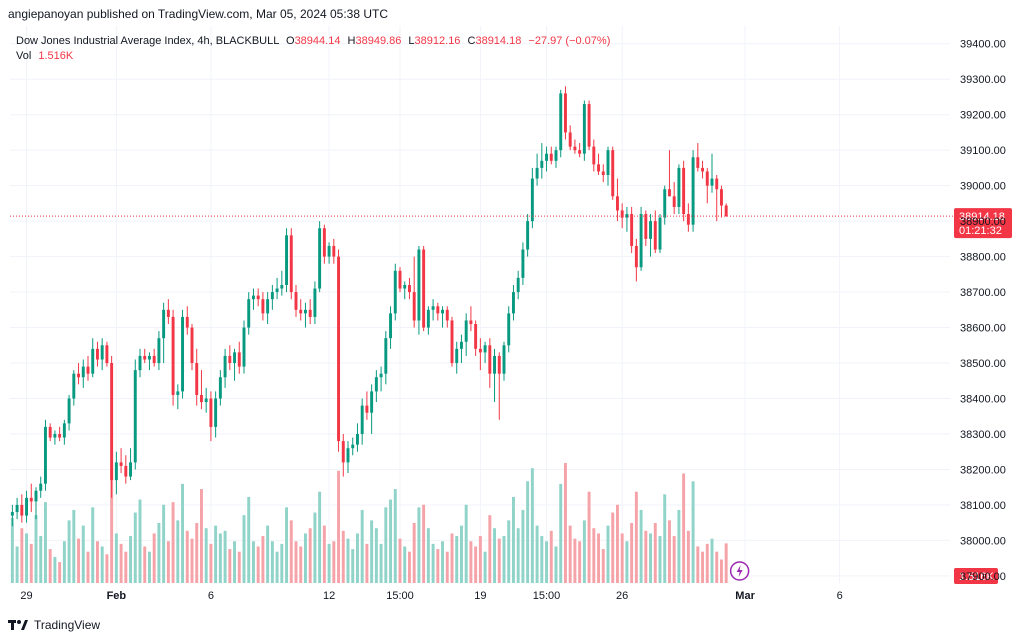  What do you see at coordinates (317, 41) in the screenshot?
I see `legend-open-value: 38944.14` at bounding box center [317, 41].